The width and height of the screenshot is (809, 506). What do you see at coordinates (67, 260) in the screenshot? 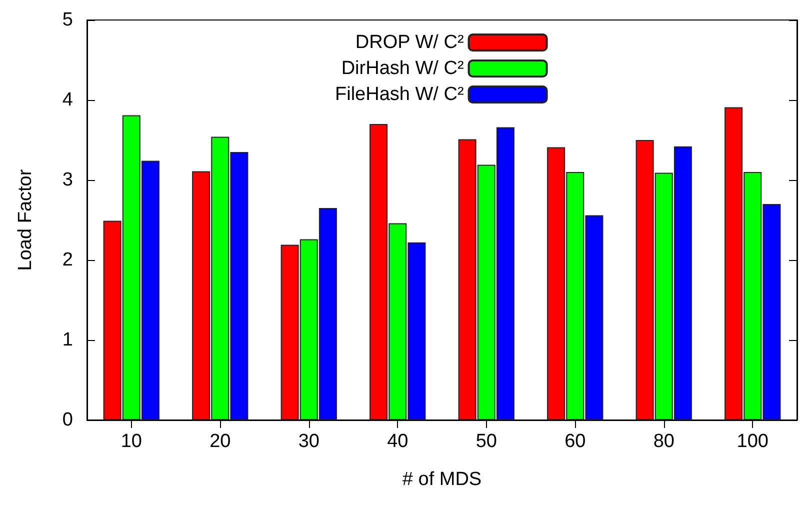
I see `y-tick-label: 2` at bounding box center [67, 260].